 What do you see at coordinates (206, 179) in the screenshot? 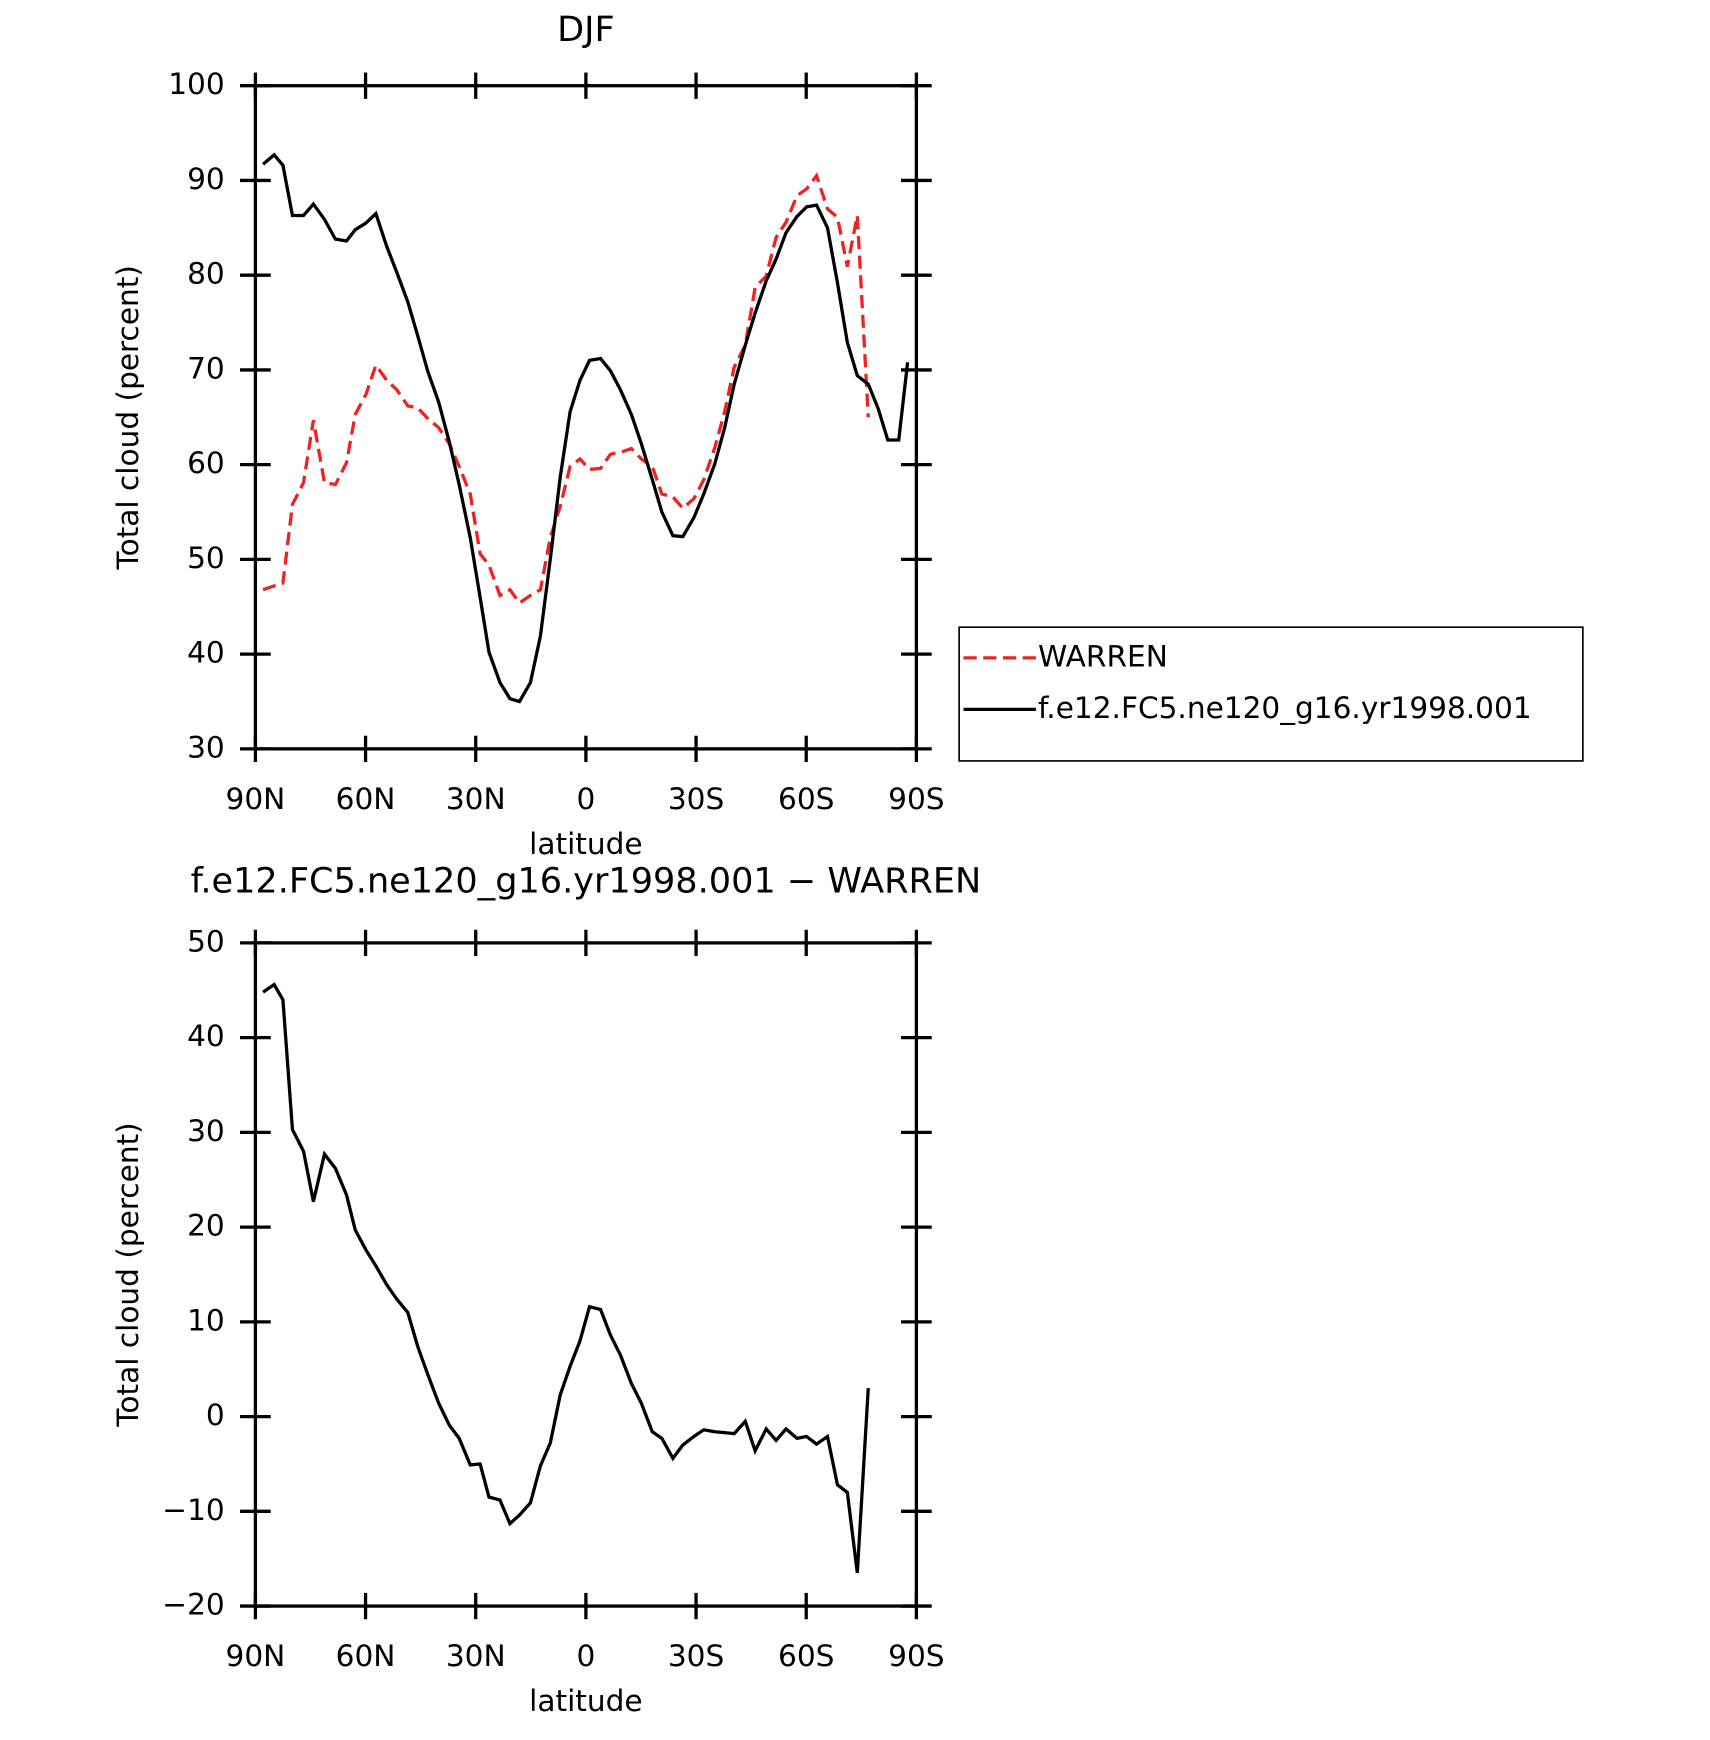
I see `y-tick-label: 90` at bounding box center [206, 179].